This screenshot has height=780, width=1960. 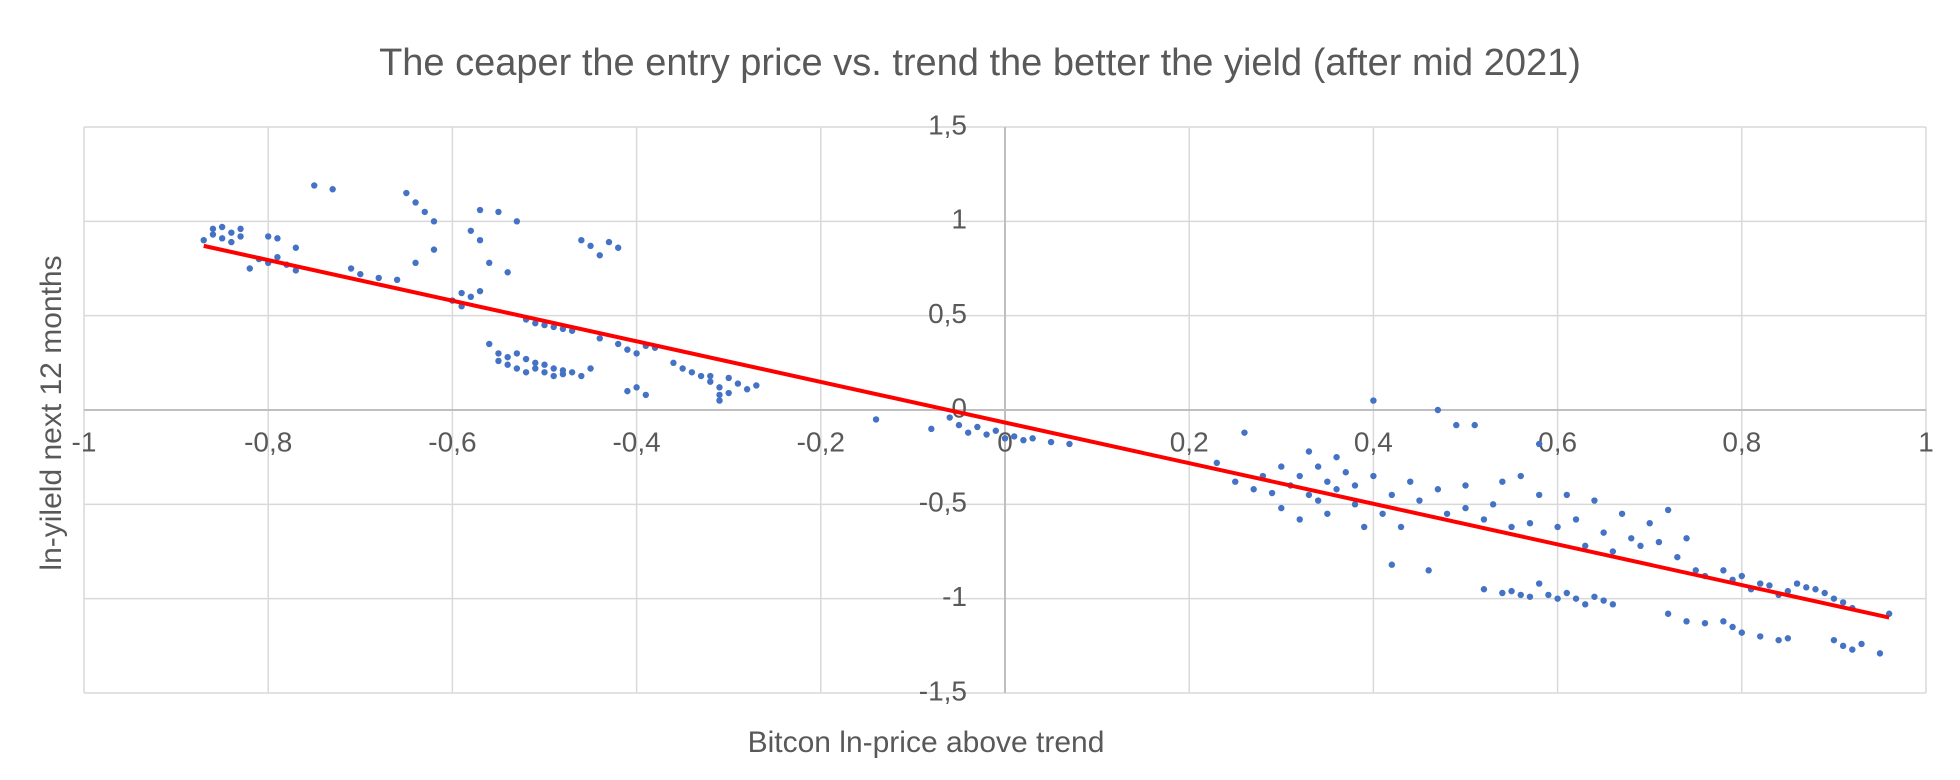 I want to click on x-axis-label: Bitcon ln-price above trend, so click(x=926, y=742).